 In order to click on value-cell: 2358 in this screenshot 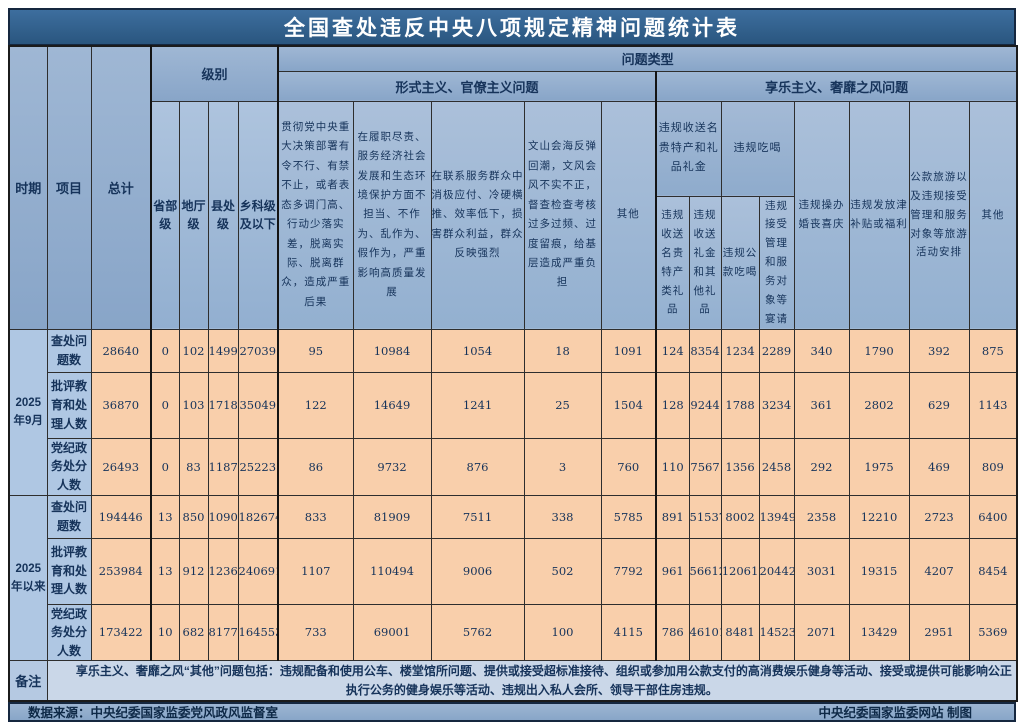, I will do `click(821, 516)`.